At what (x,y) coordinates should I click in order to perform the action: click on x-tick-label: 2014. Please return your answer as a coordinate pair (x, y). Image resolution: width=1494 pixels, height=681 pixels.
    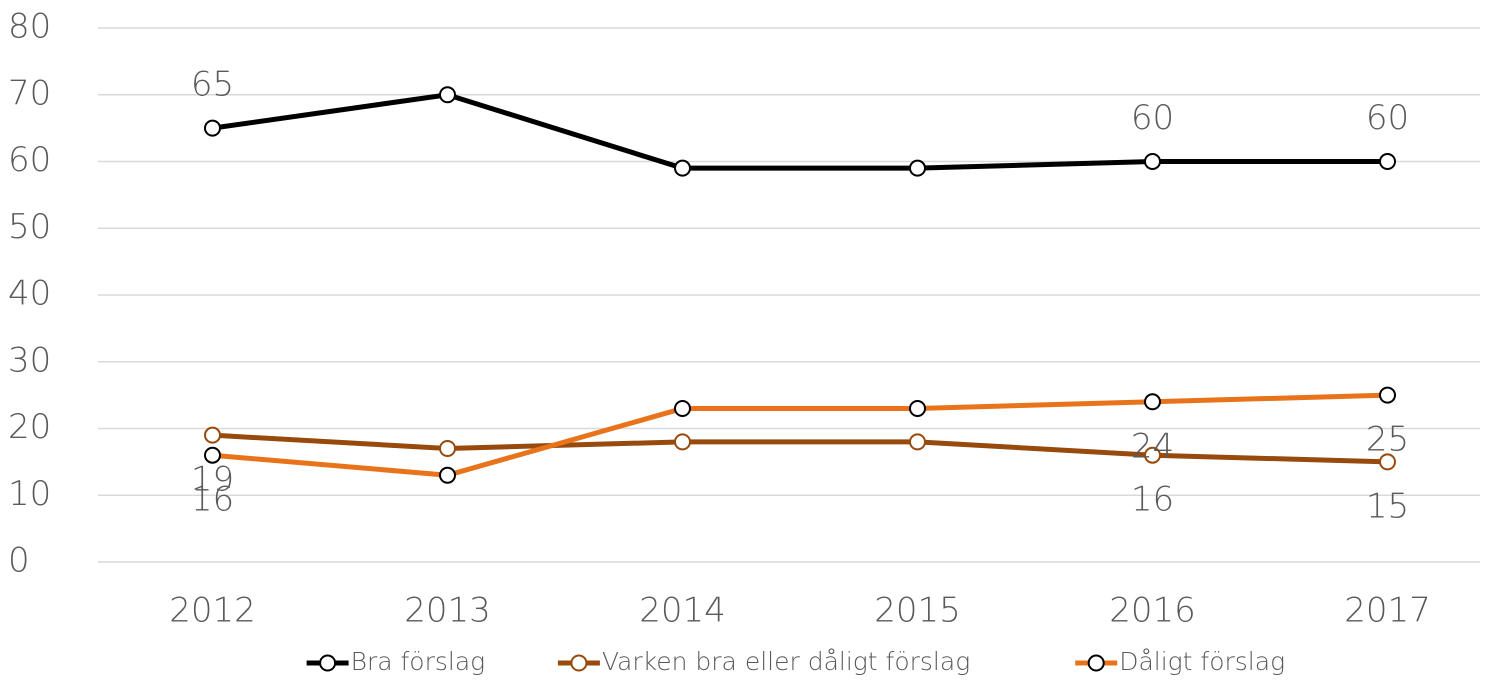
    Looking at the image, I should click on (682, 611).